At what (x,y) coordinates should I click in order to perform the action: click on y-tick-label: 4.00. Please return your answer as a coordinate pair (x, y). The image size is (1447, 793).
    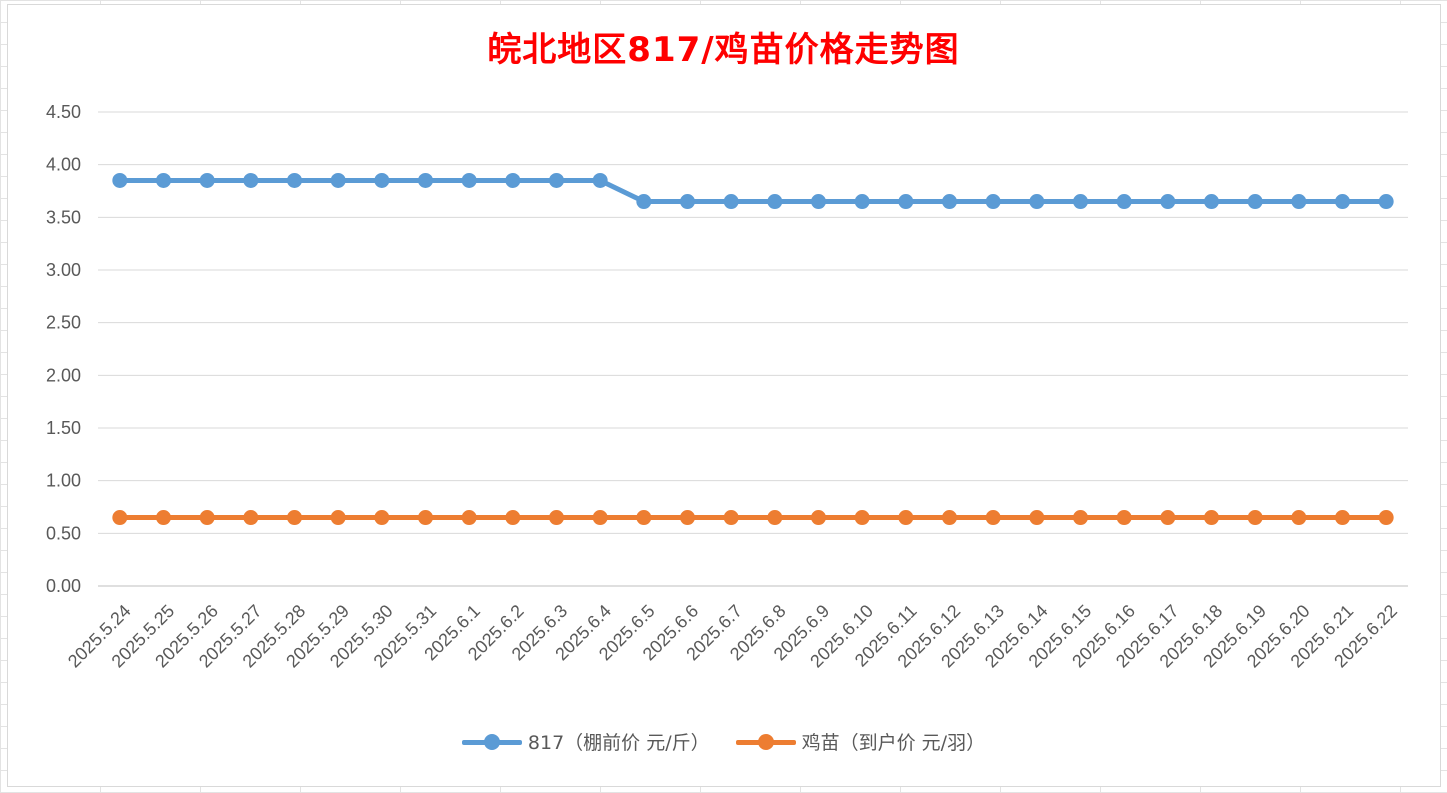
    Looking at the image, I should click on (63, 165).